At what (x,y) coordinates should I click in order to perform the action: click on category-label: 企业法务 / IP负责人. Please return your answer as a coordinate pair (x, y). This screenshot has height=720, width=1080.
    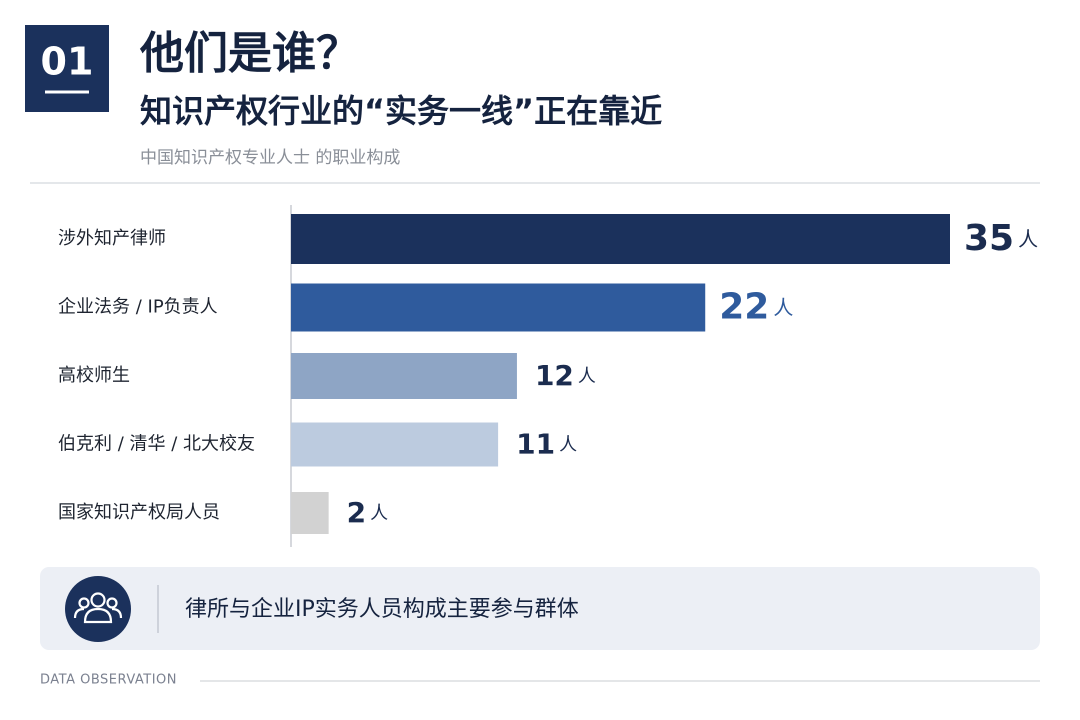
    Looking at the image, I should click on (138, 307).